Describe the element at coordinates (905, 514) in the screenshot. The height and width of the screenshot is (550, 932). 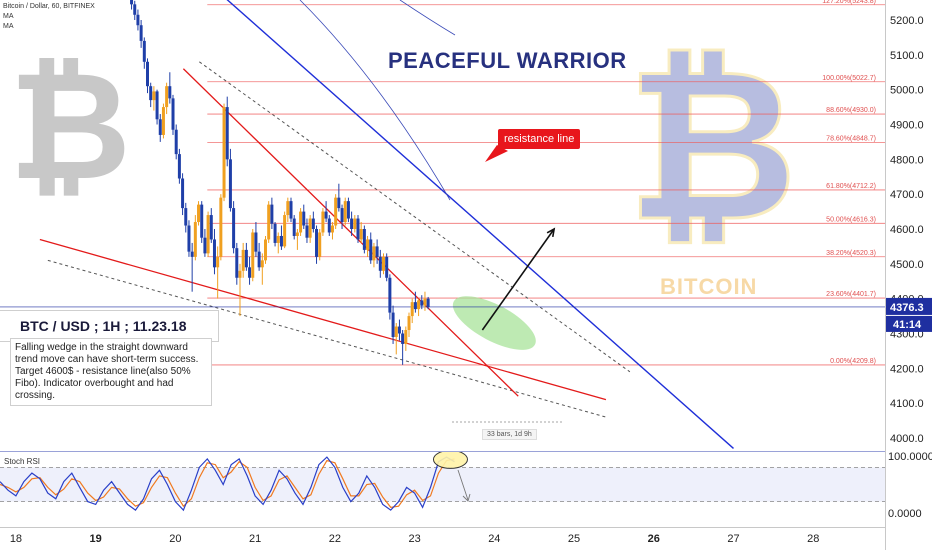
I see `rsi-tick-label: 0.0000` at that location.